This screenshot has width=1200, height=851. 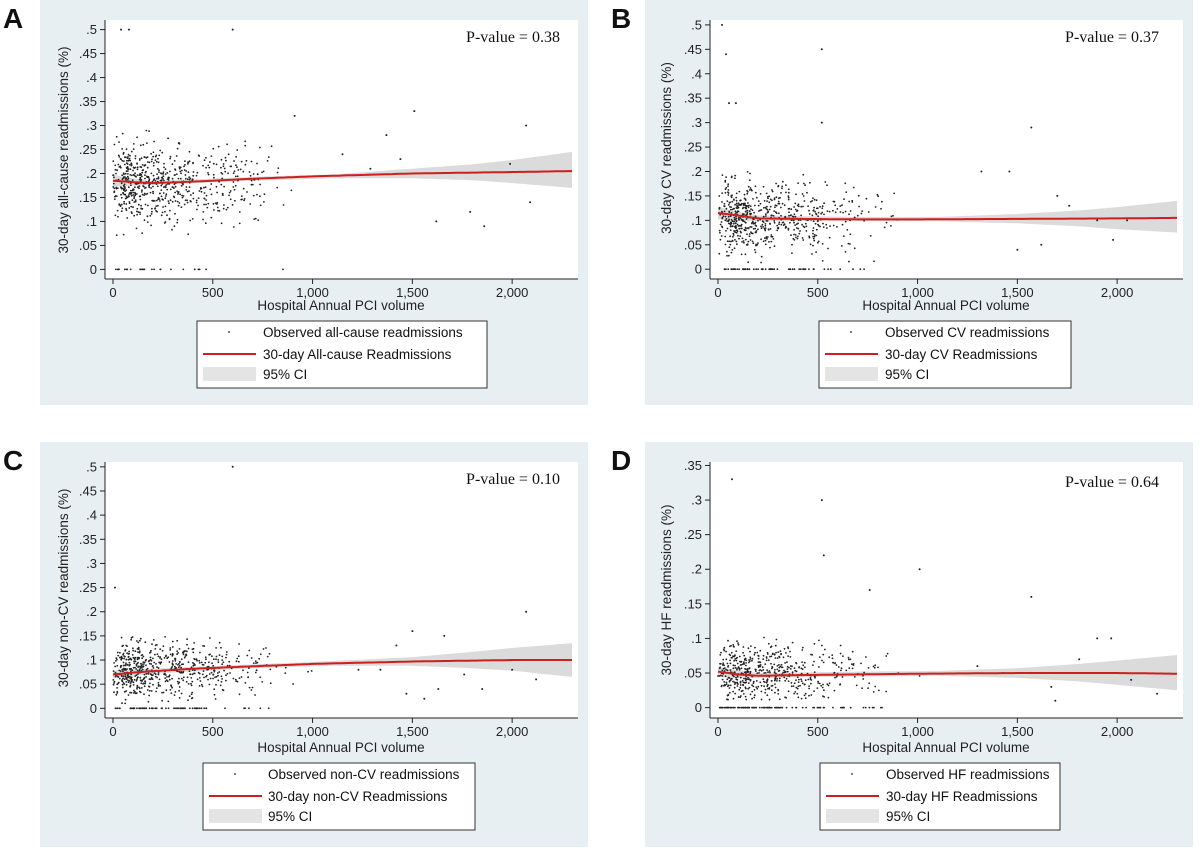 What do you see at coordinates (91, 660) in the screenshot?
I see `y-tick-label: .1` at bounding box center [91, 660].